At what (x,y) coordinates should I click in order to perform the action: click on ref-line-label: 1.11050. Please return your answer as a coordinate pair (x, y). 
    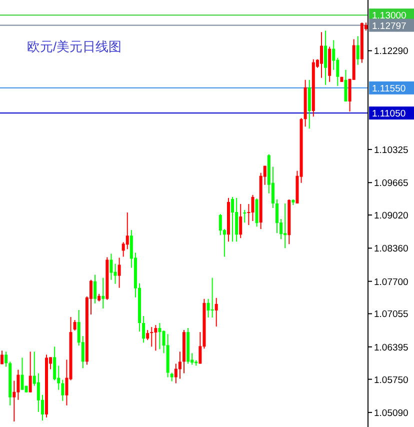
    Looking at the image, I should click on (389, 114).